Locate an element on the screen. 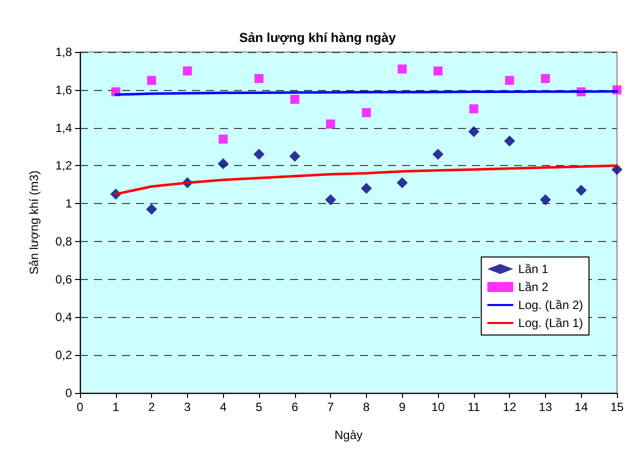 This screenshot has width=635, height=463. x-tick-label: 10 is located at coordinates (438, 407).